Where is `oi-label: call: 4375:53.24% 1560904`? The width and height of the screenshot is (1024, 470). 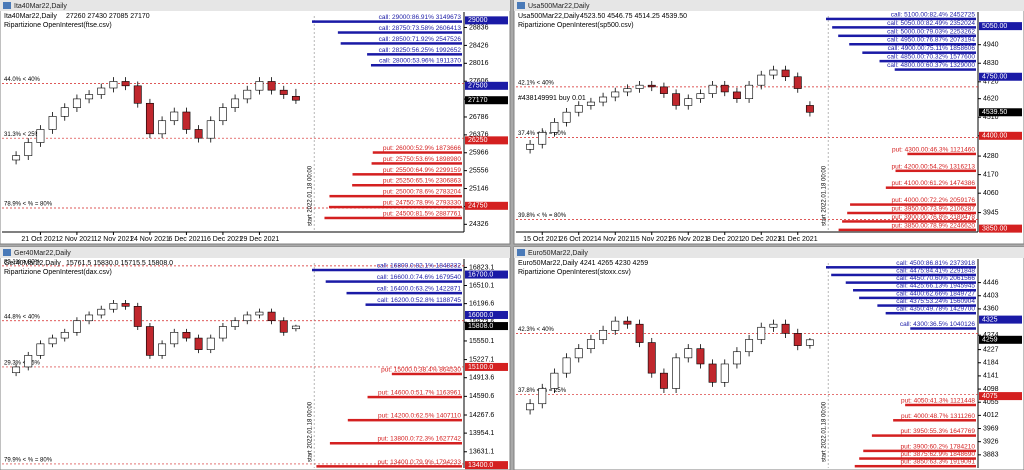 oi-label: call: 4375:53.24% 1560904 is located at coordinates (935, 301).